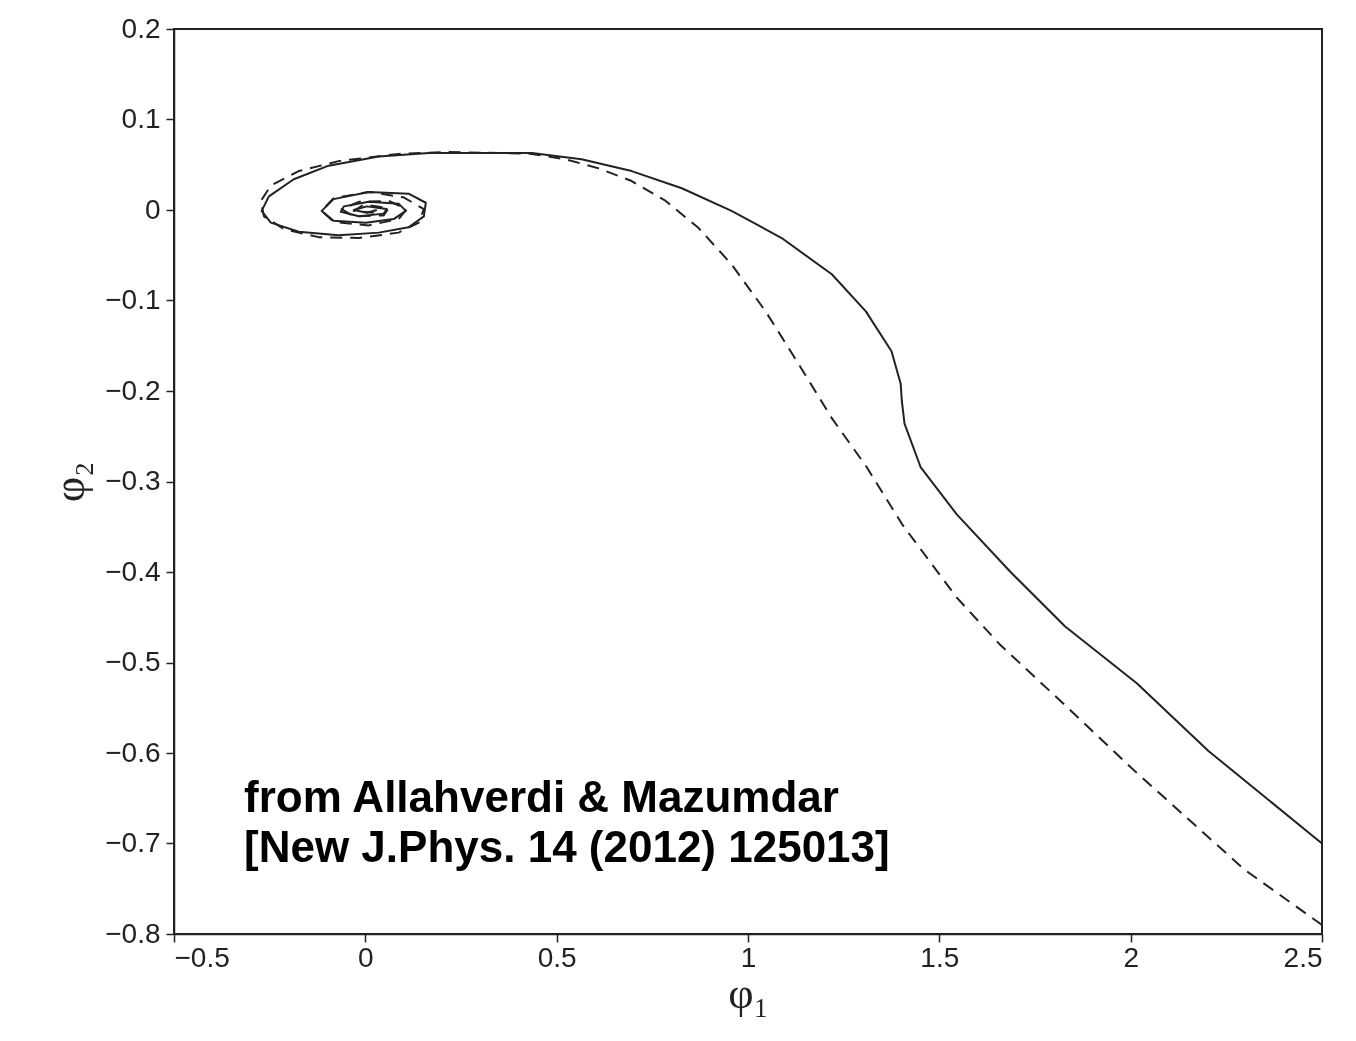  Describe the element at coordinates (133, 390) in the screenshot. I see `y-tick-label: −0.2` at that location.